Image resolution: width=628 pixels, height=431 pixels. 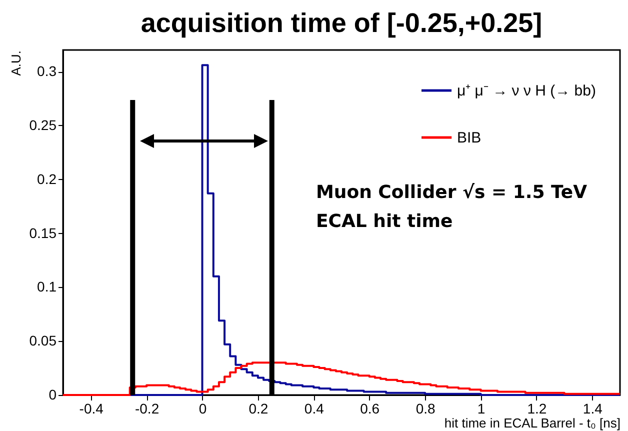 What do you see at coordinates (537, 408) in the screenshot?
I see `x-tick-label: 1.2` at bounding box center [537, 408].